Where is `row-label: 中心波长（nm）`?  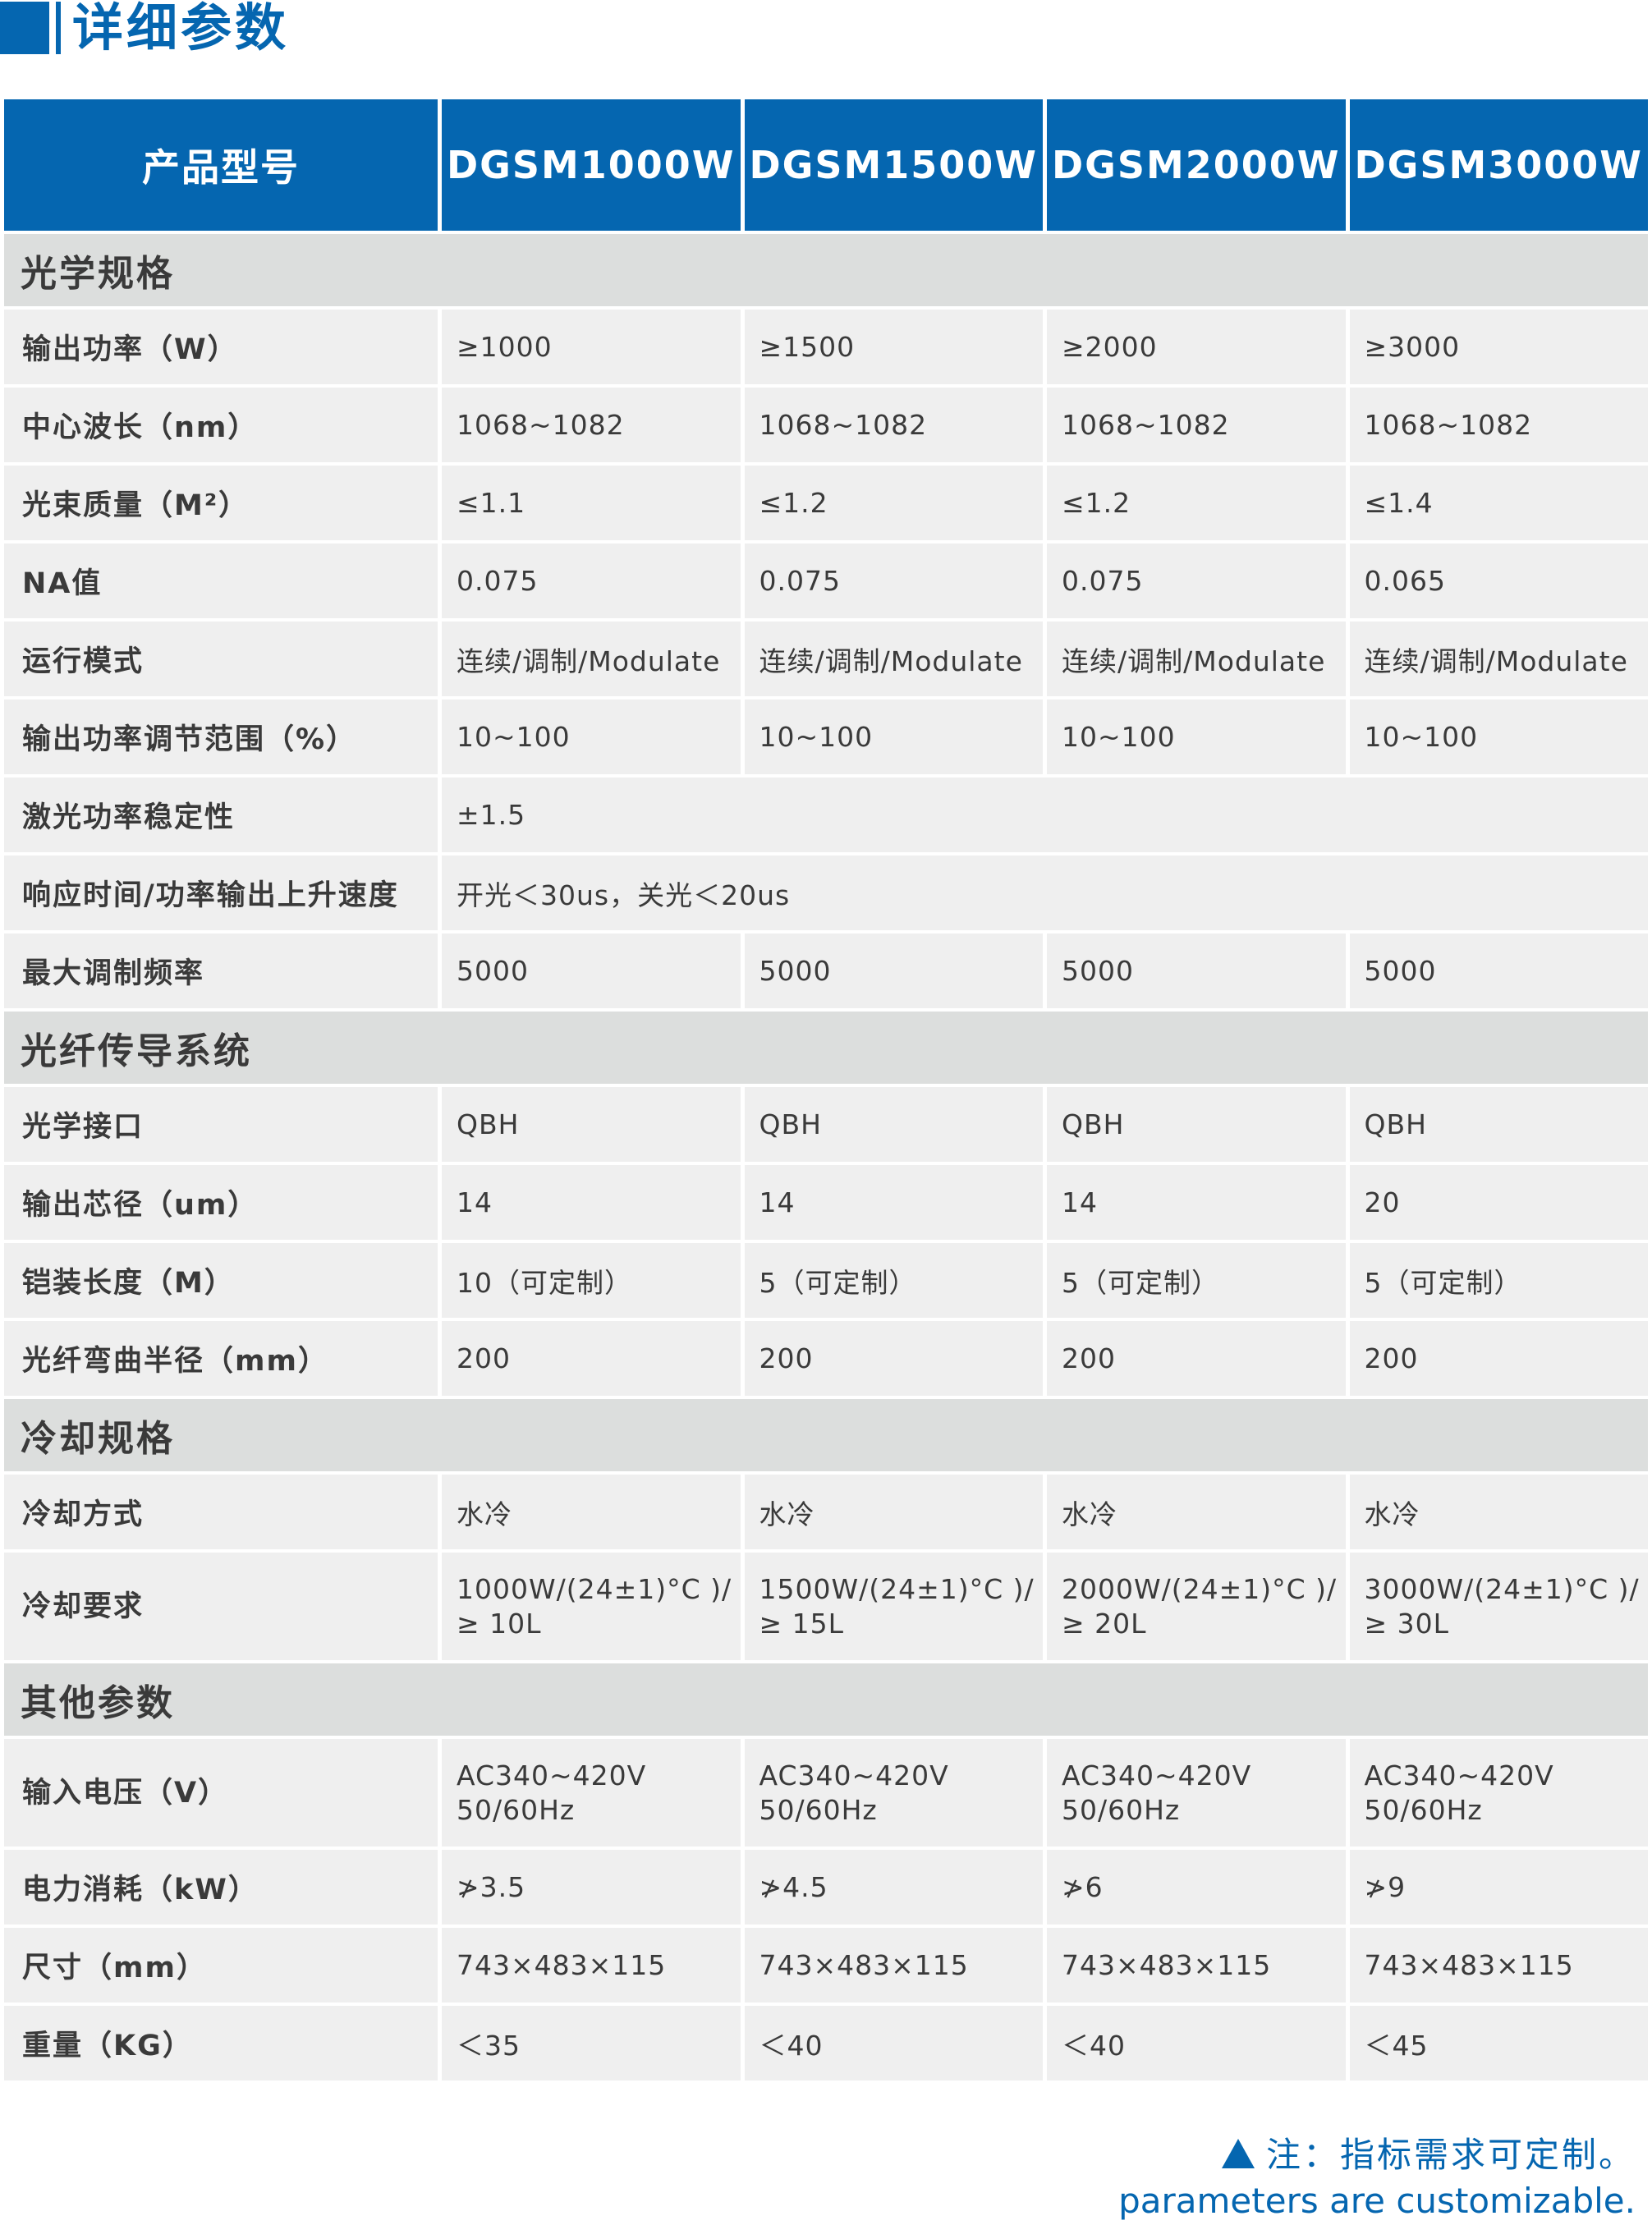
row-label: 中心波长（nm） is located at coordinates (221, 425).